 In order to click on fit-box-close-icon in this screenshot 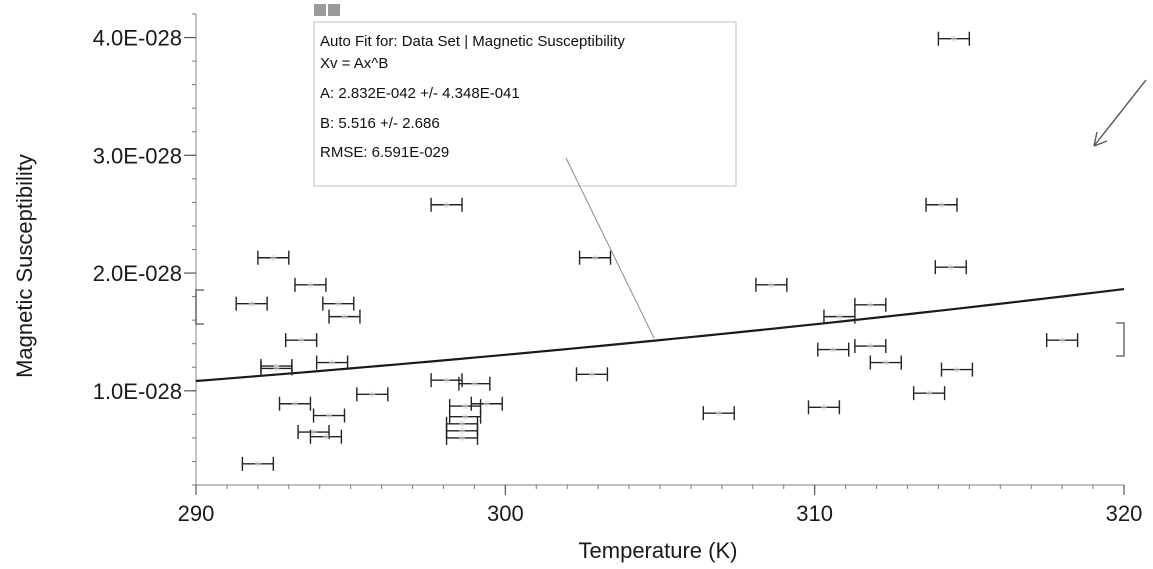, I will do `click(334, 10)`.